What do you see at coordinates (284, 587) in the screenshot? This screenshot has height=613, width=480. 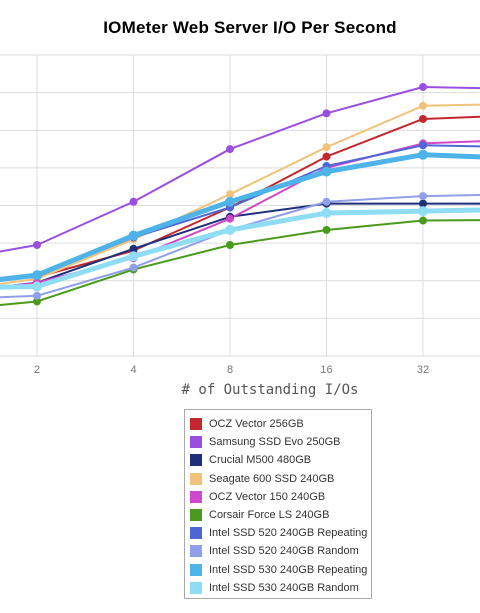 I see `legend-label: Intel SSD 530 240GB Random` at bounding box center [284, 587].